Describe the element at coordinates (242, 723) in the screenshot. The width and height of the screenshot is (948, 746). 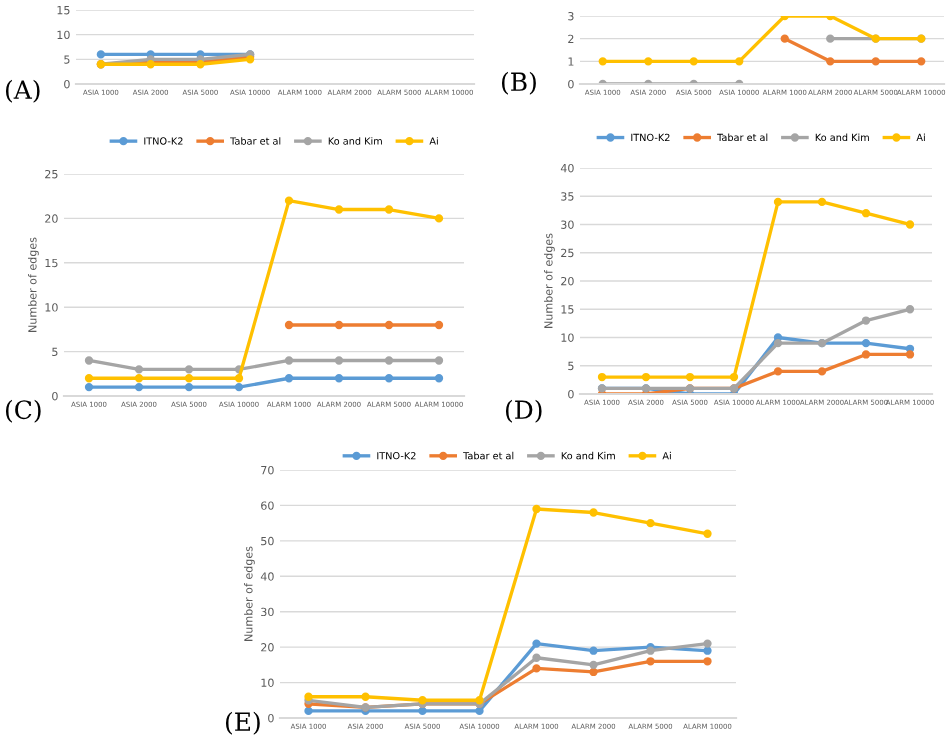
I see `text: (E)` at that location.